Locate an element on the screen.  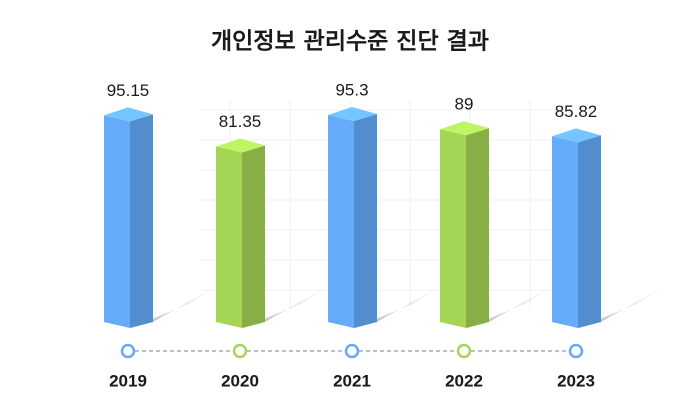
x-tick-label: 2020 is located at coordinates (240, 380).